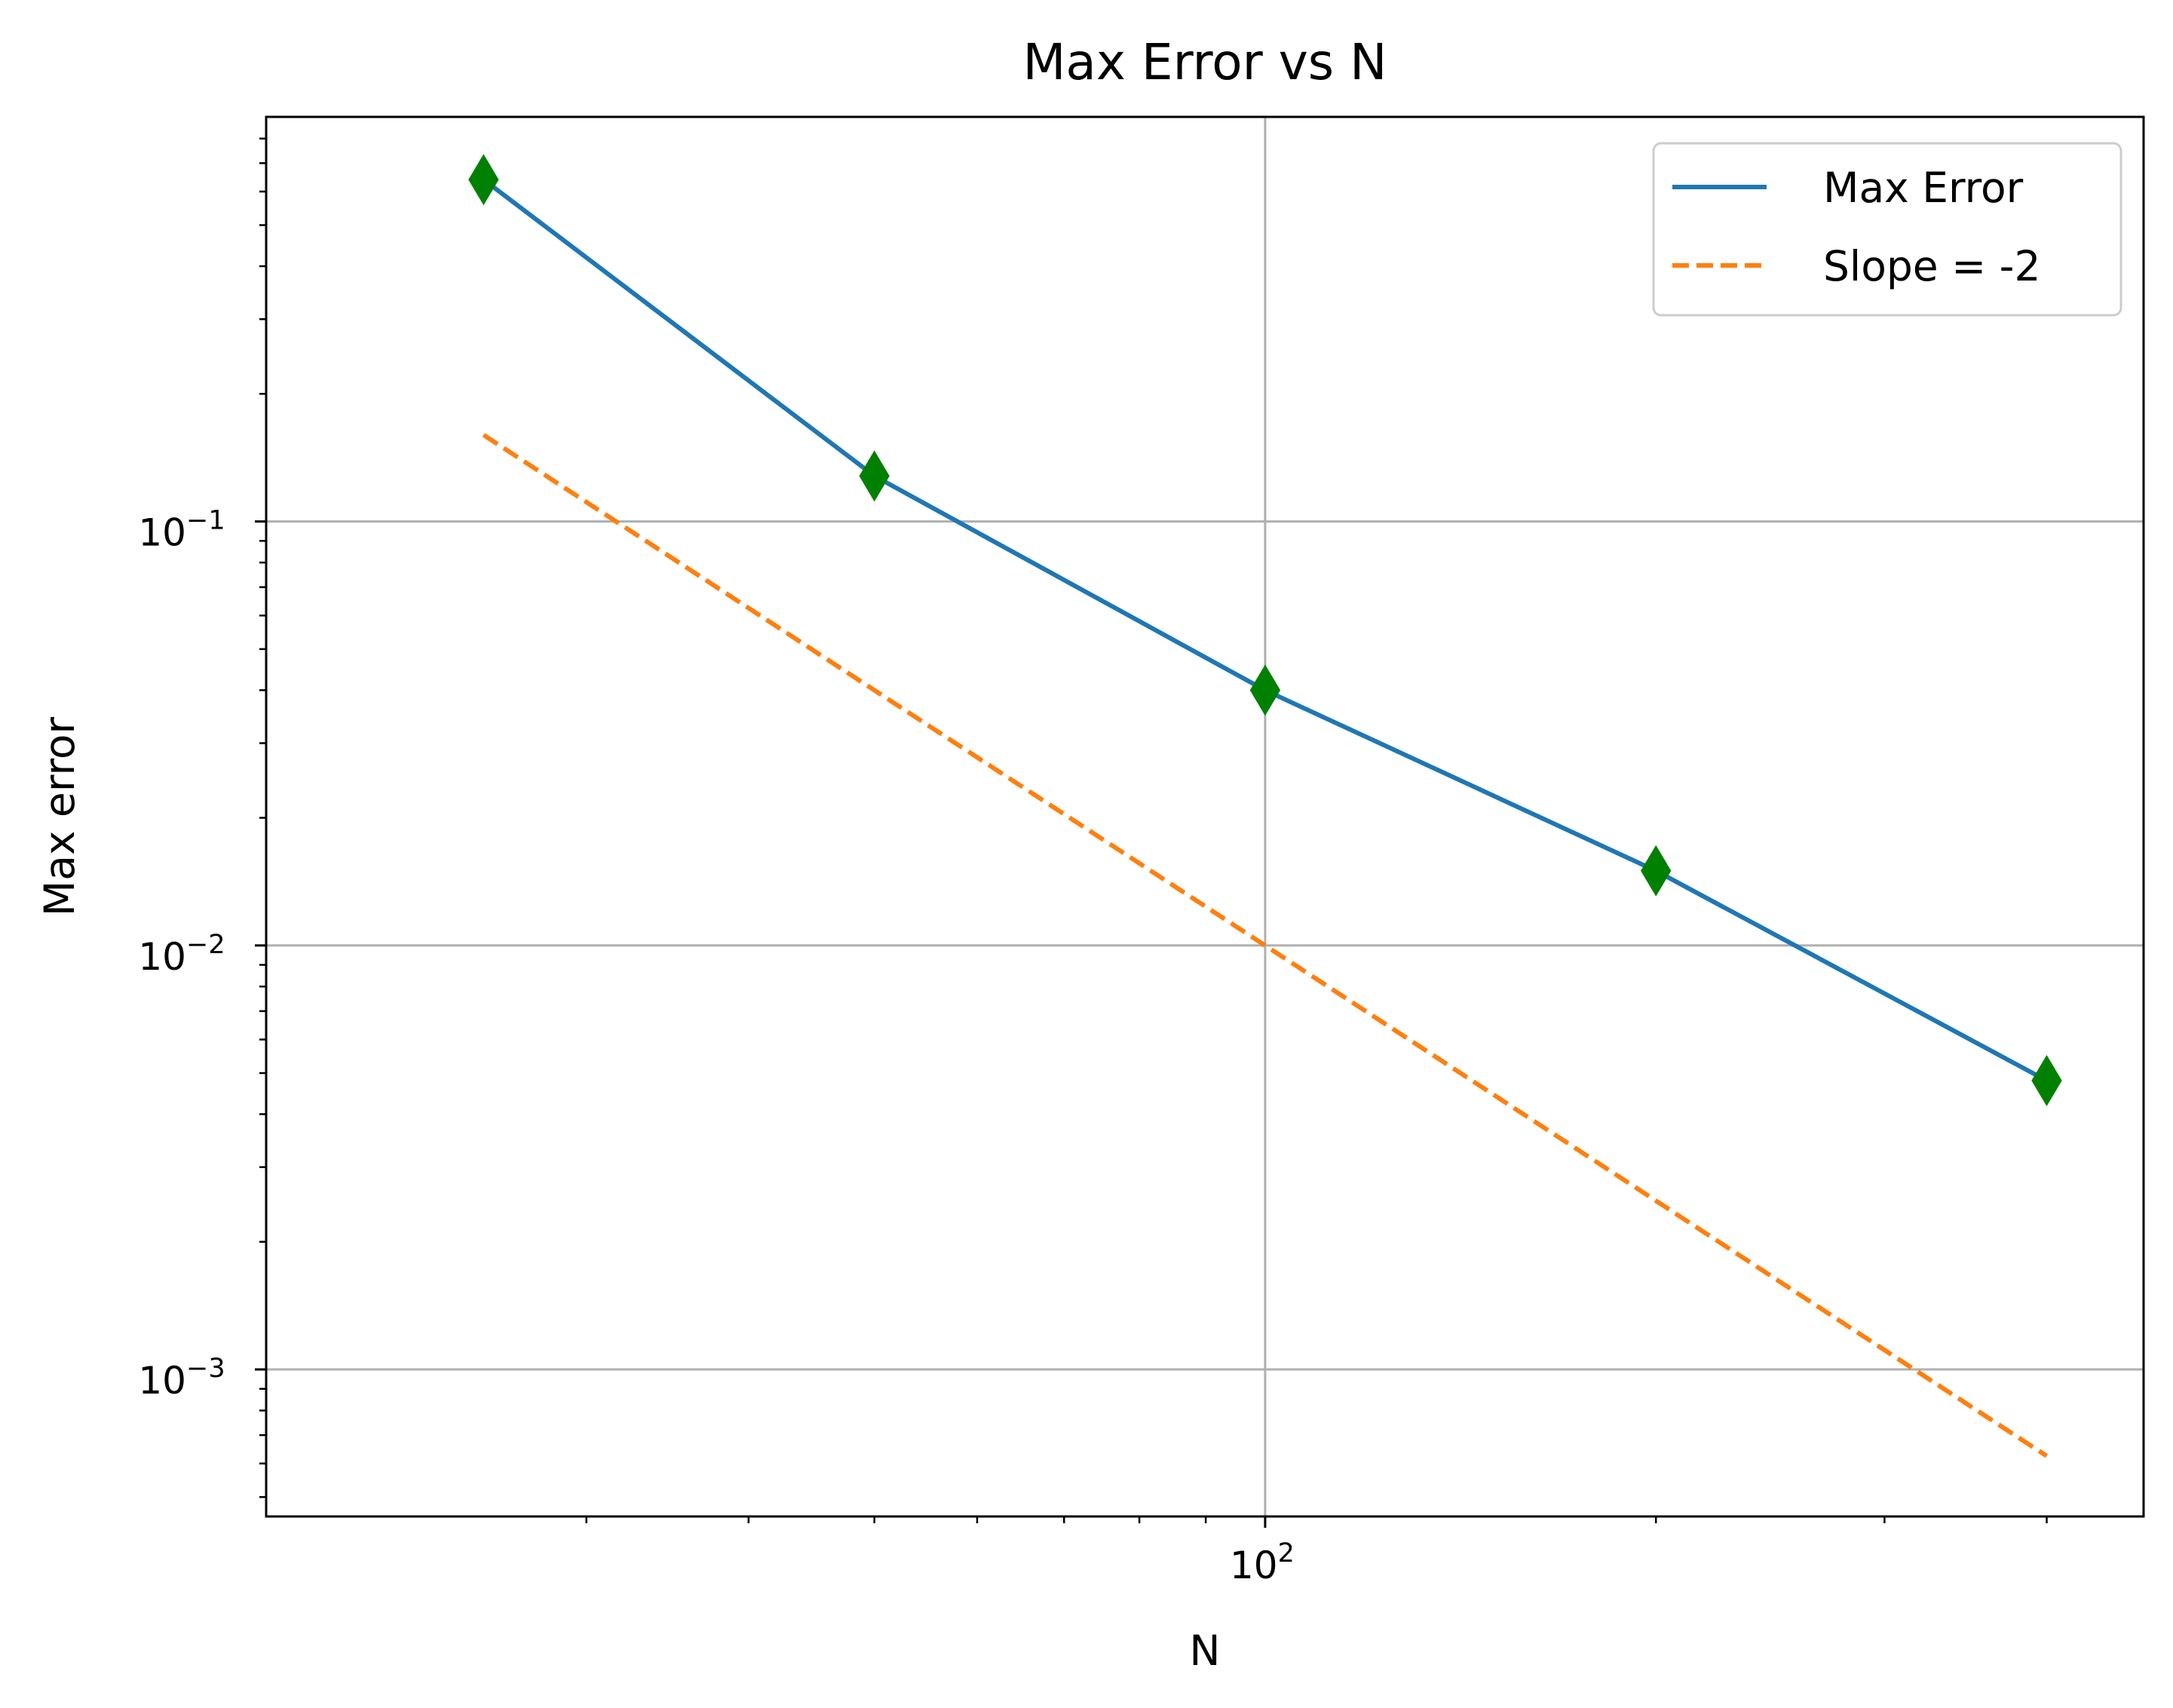  I want to click on legend-label-0: Max Error, so click(1923, 188).